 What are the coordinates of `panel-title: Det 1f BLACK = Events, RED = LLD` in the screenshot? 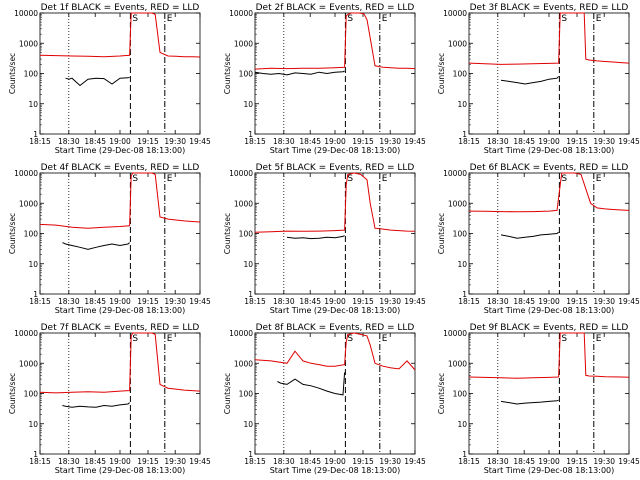 It's located at (120, 8).